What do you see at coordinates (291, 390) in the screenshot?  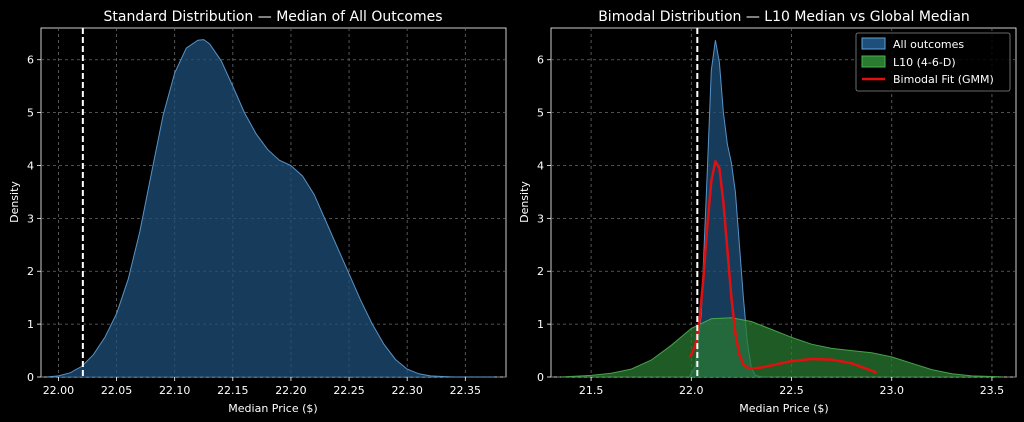 I see `x-tick-label: 22.20` at bounding box center [291, 390].